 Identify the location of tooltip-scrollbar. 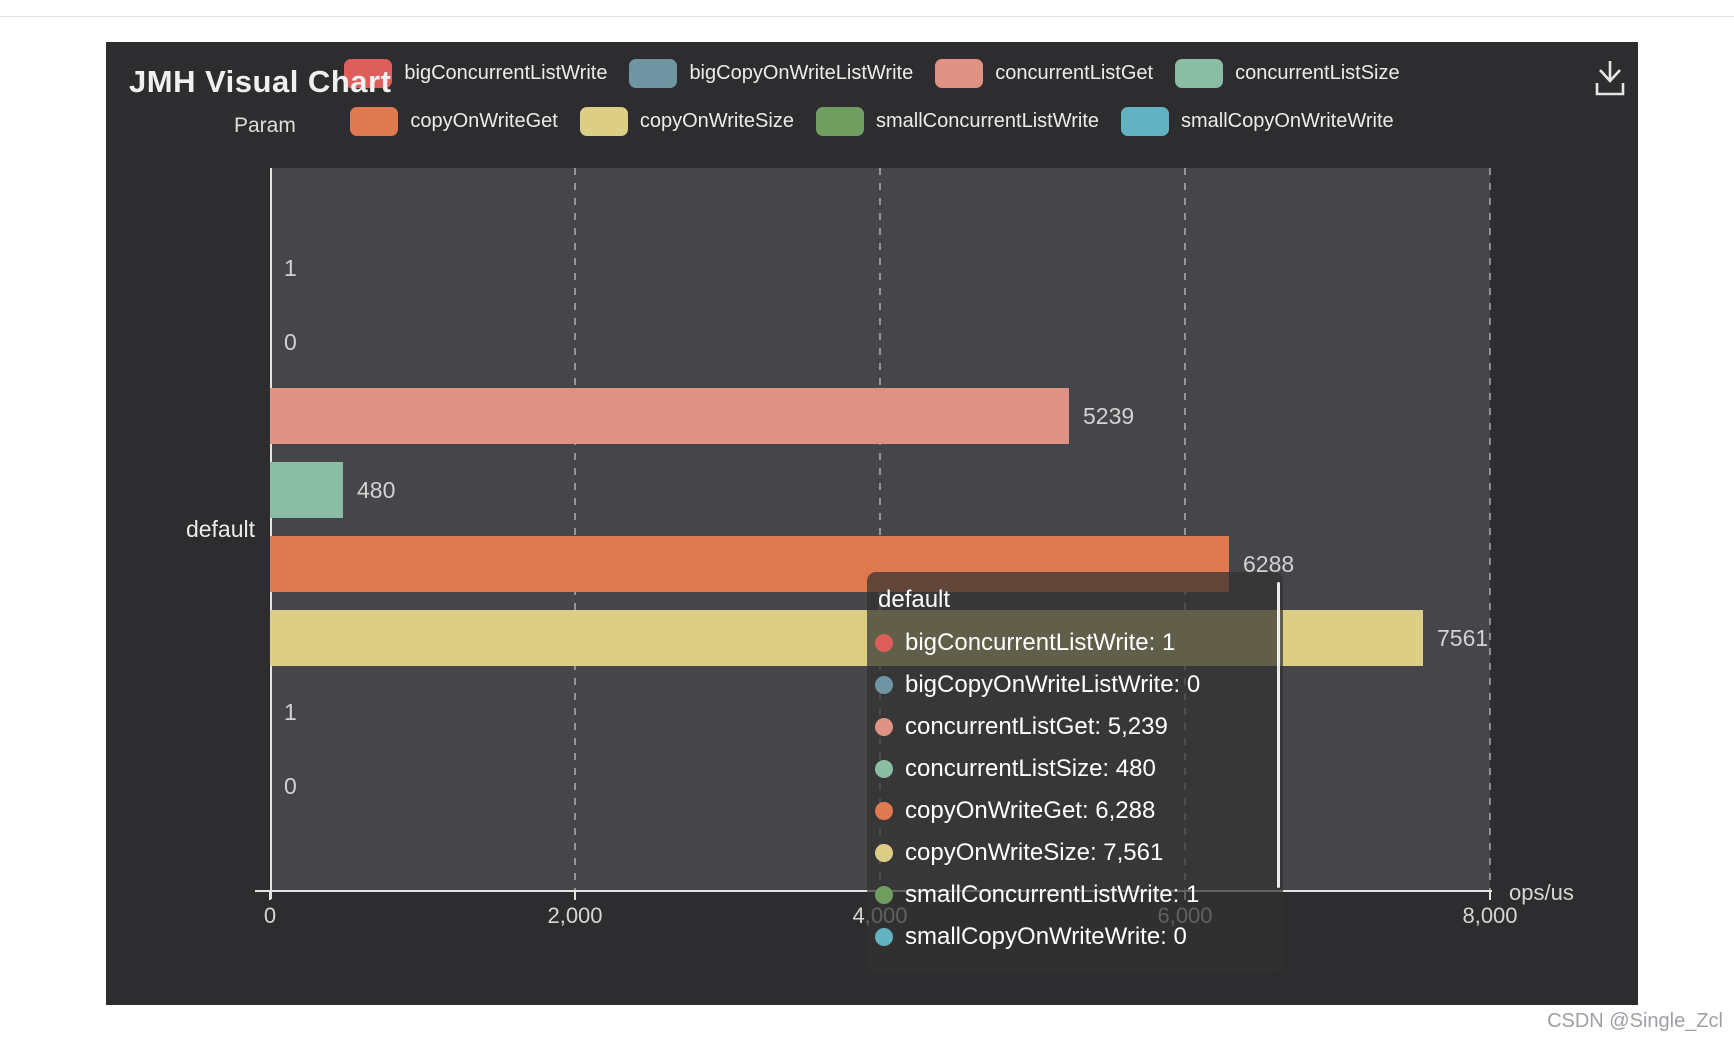
(1278, 735).